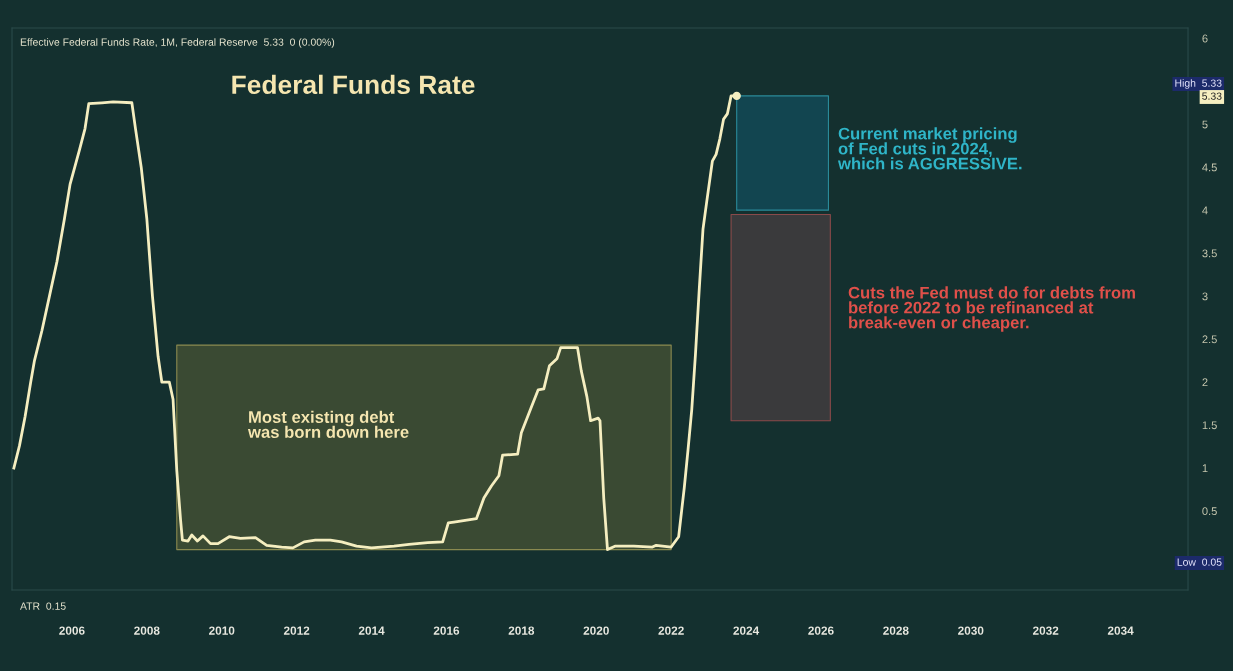 The width and height of the screenshot is (1233, 671). What do you see at coordinates (746, 630) in the screenshot?
I see `x-tick-label: 2024` at bounding box center [746, 630].